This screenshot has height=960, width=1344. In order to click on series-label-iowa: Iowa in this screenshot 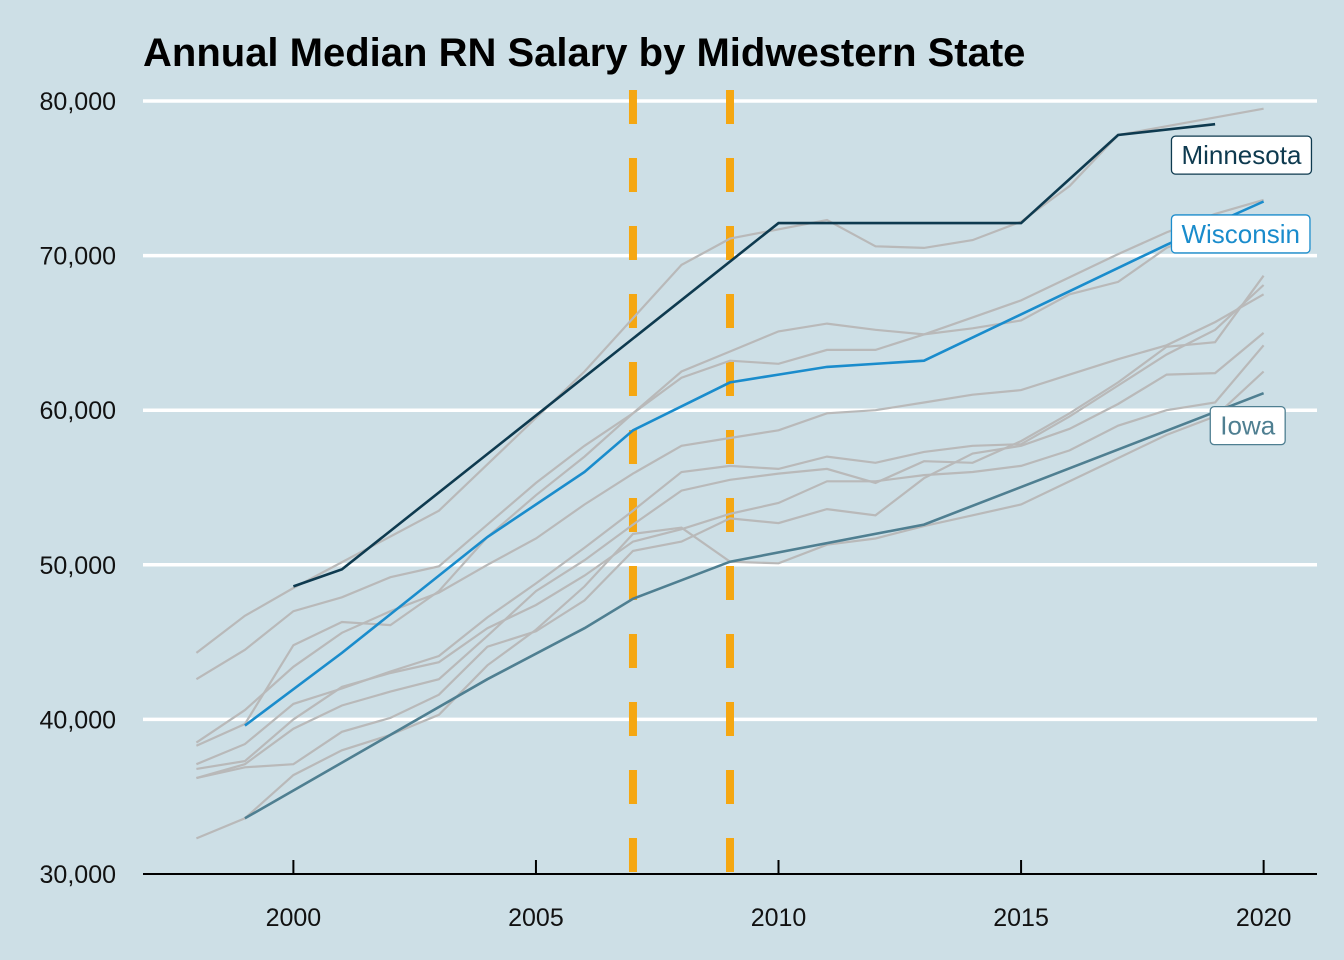, I will do `click(1247, 426)`.